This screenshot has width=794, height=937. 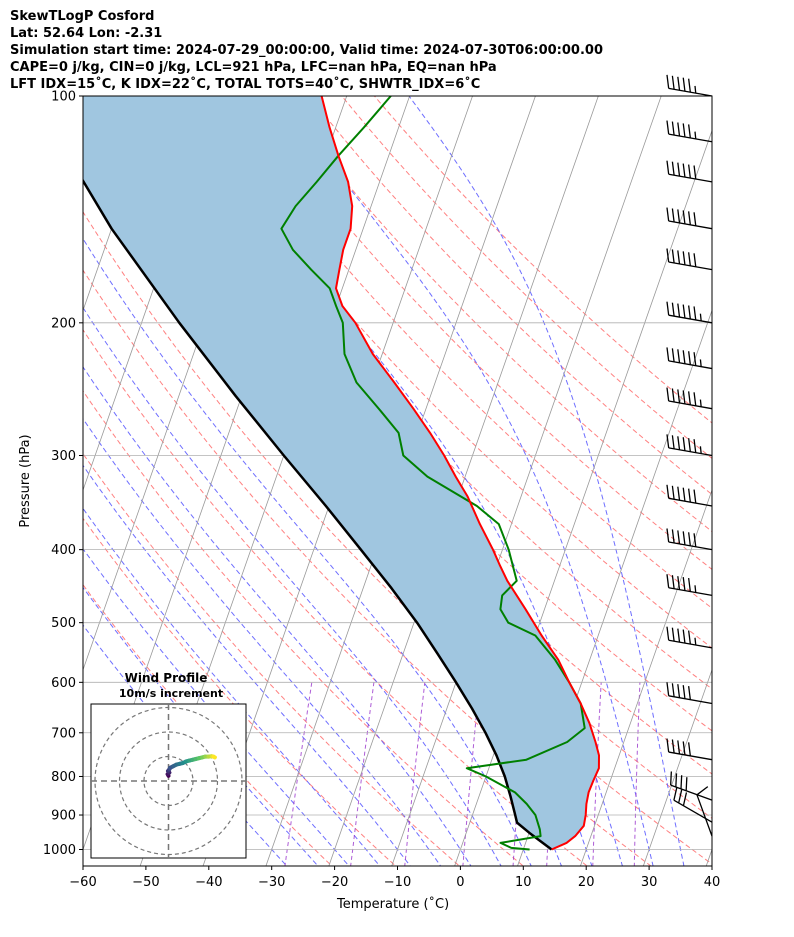 I want to click on hodograph-inset: Wind Profile 10m/s increment, so click(x=168, y=765).